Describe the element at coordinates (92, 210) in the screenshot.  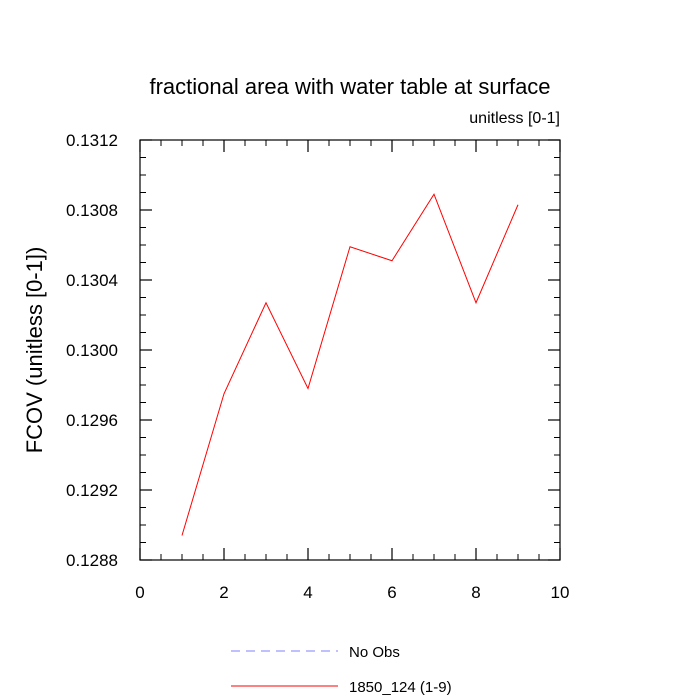
I see `y-tick-label: 0.1308` at that location.